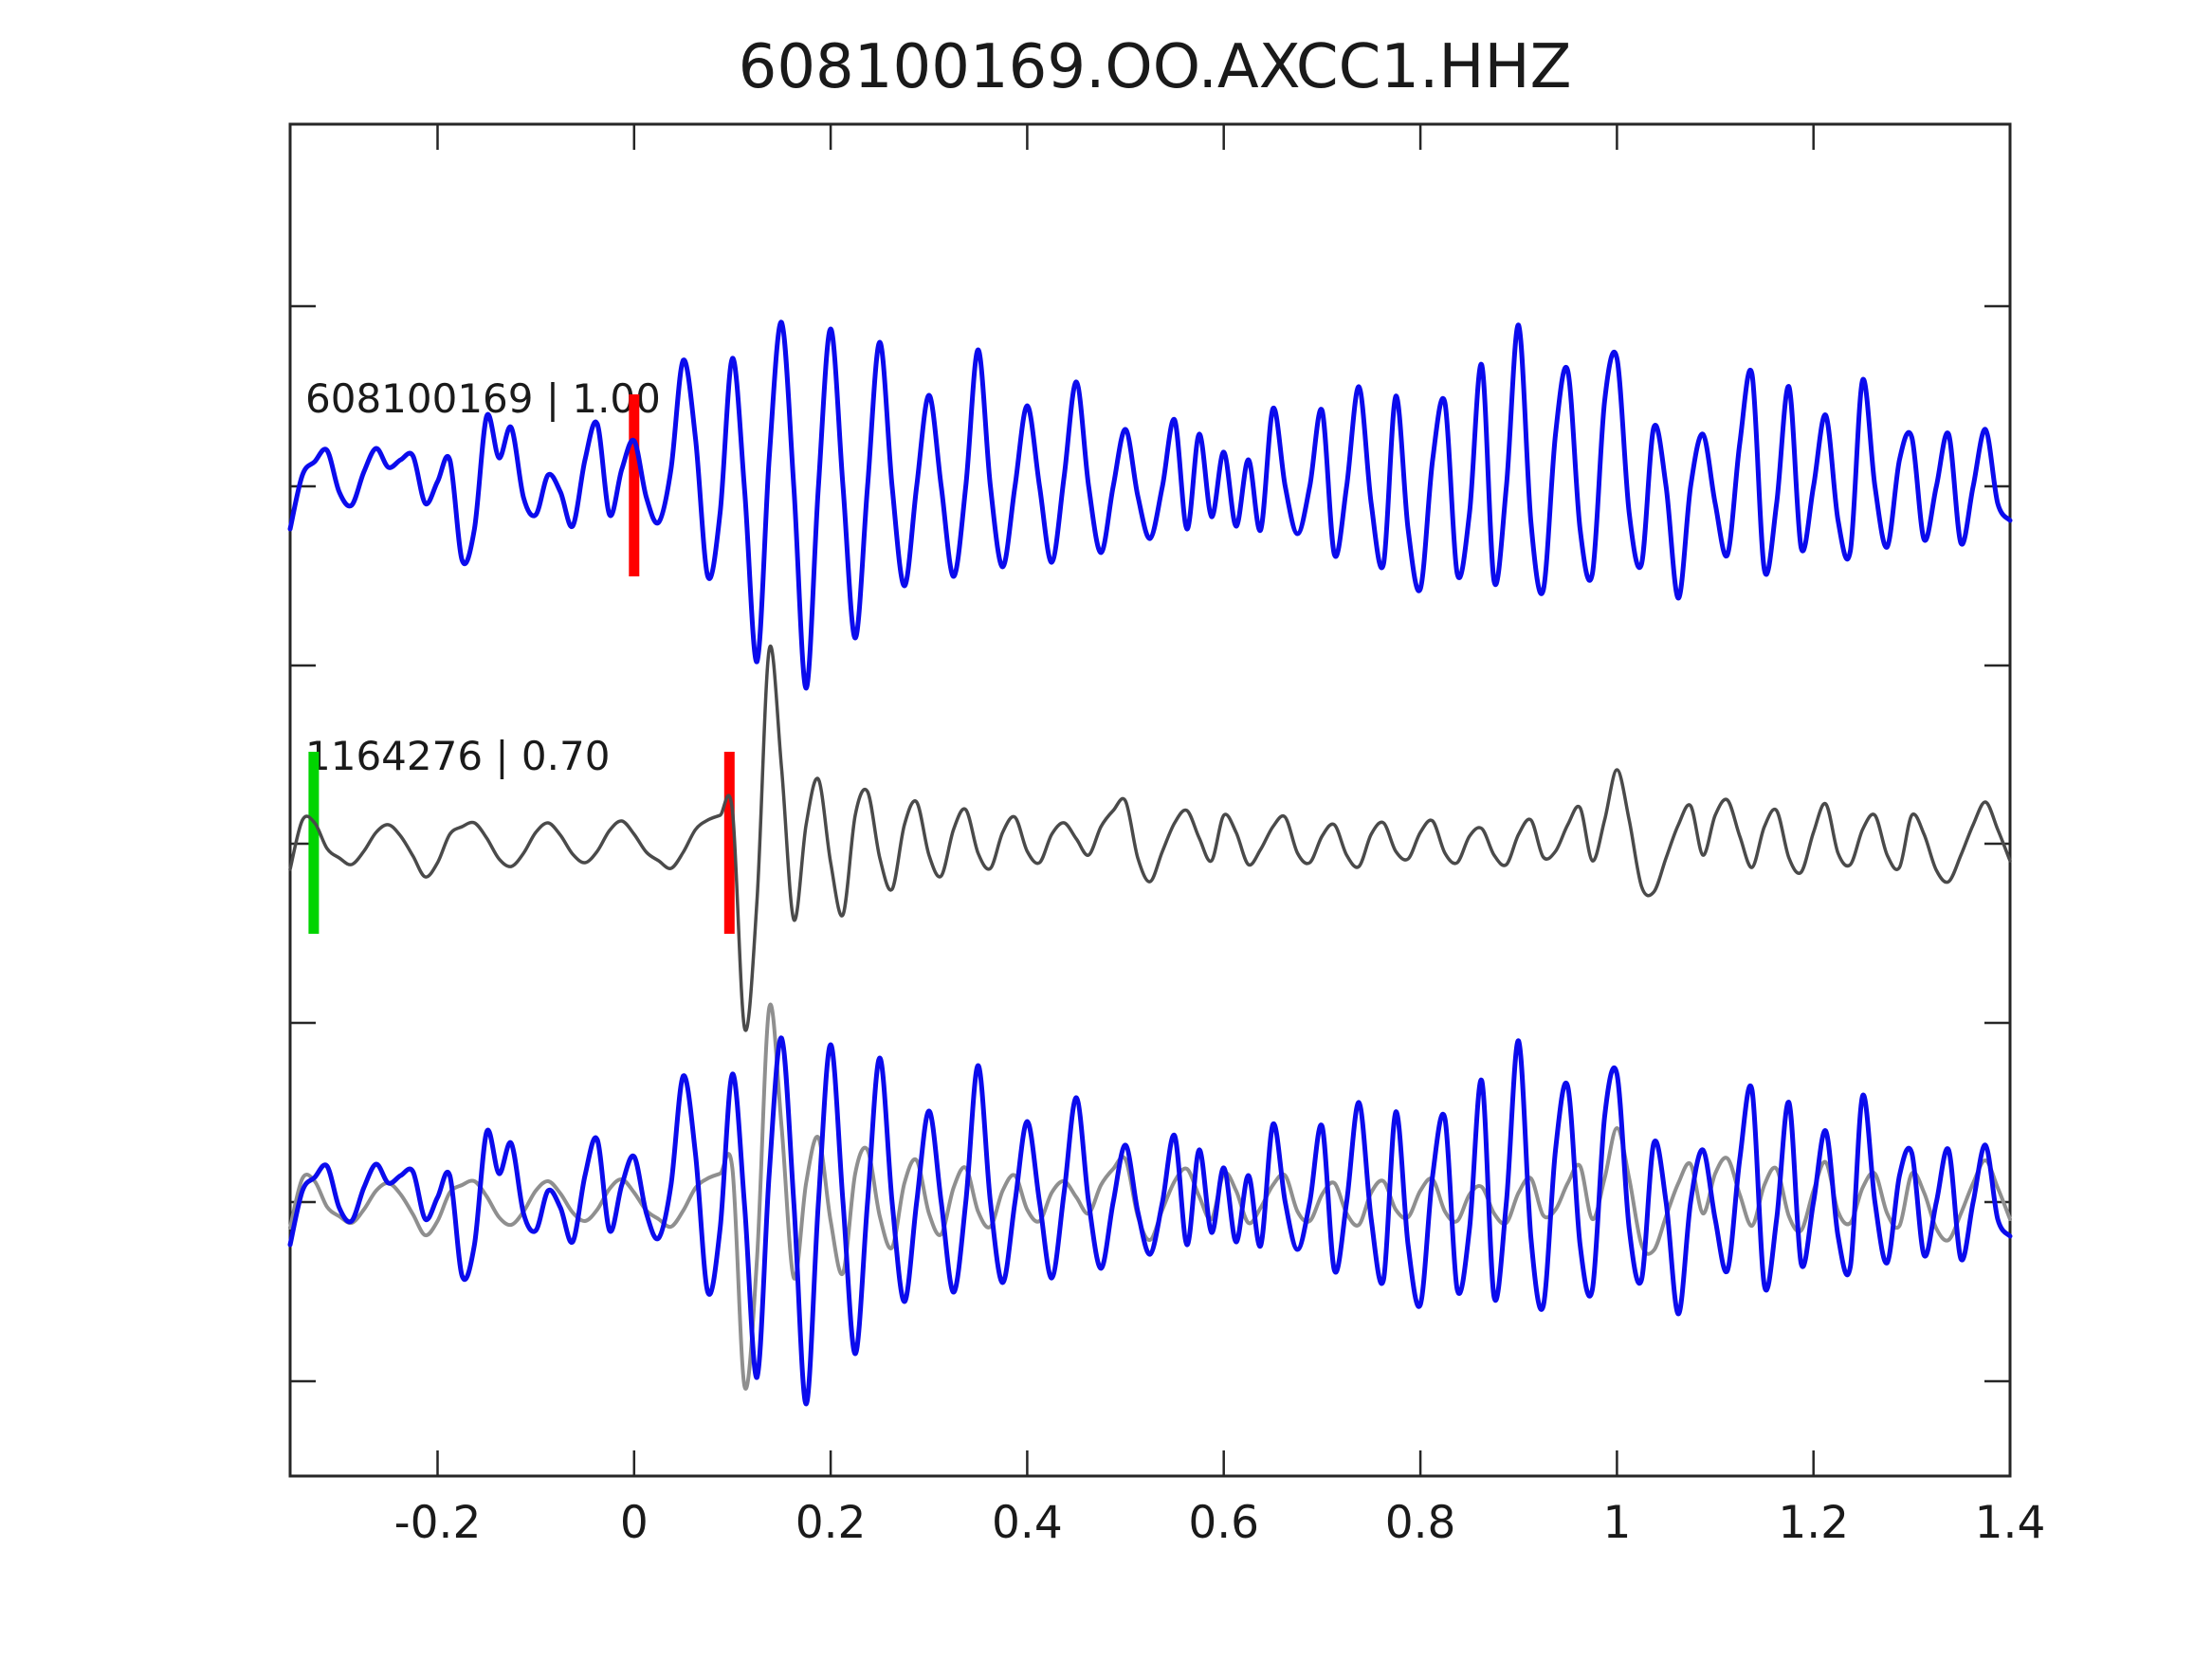 Image resolution: width=2212 pixels, height=1659 pixels. What do you see at coordinates (1027, 1523) in the screenshot?
I see `x-tick-label: 0.4` at bounding box center [1027, 1523].